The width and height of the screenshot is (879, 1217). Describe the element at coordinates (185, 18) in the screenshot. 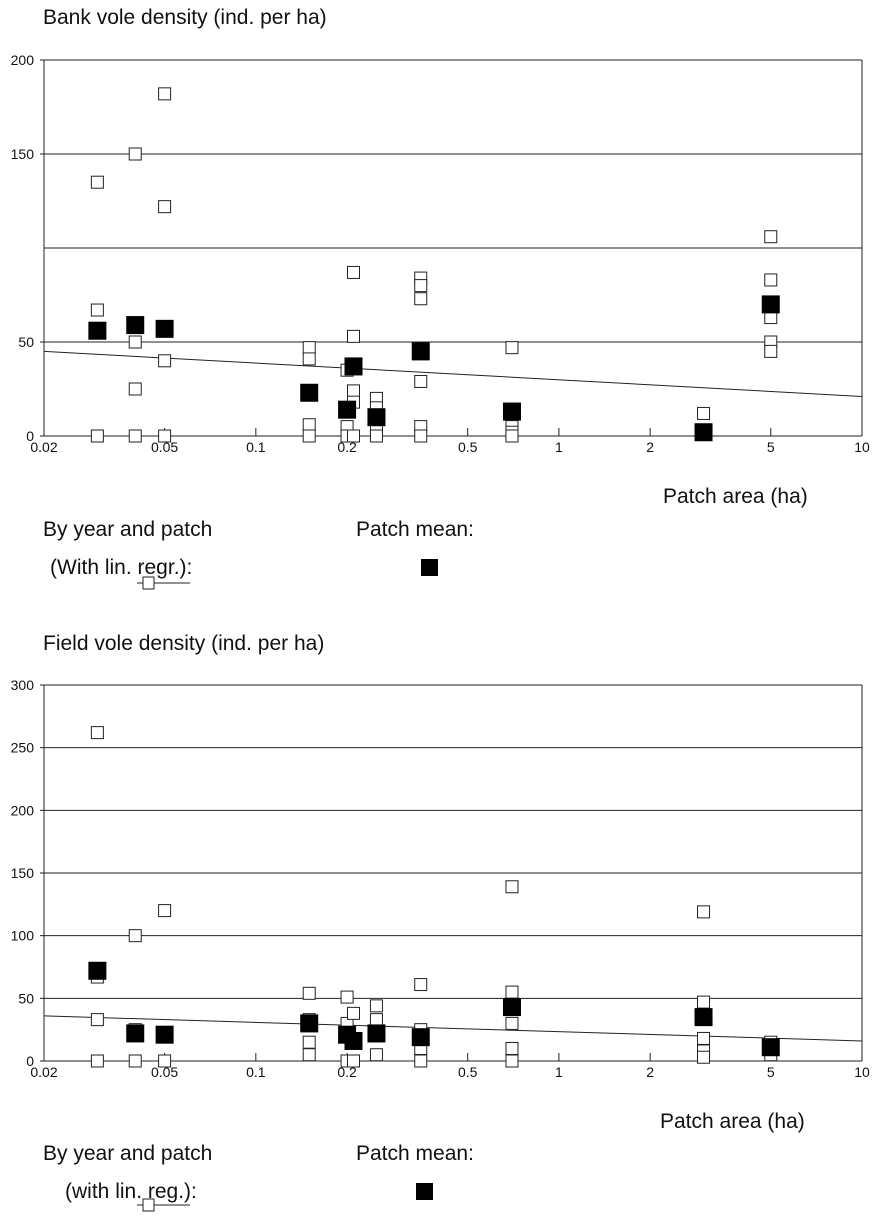

I see `chart-title: Bank vole density (ind. per ha)` at that location.